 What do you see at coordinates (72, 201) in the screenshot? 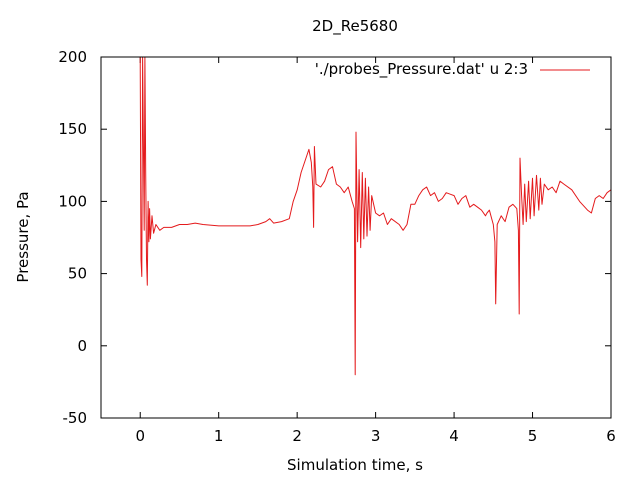
I see `y-tick-label: 100` at bounding box center [72, 201].